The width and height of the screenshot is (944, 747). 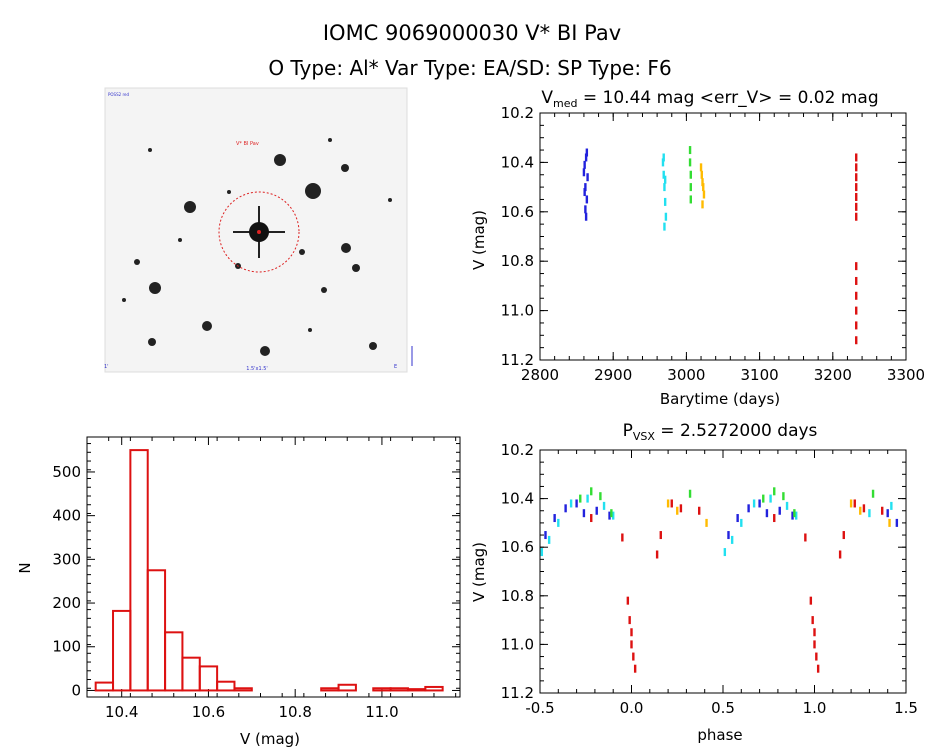 What do you see at coordinates (294, 712) in the screenshot?
I see `histogram-xtick-label: 10.8` at bounding box center [294, 712].